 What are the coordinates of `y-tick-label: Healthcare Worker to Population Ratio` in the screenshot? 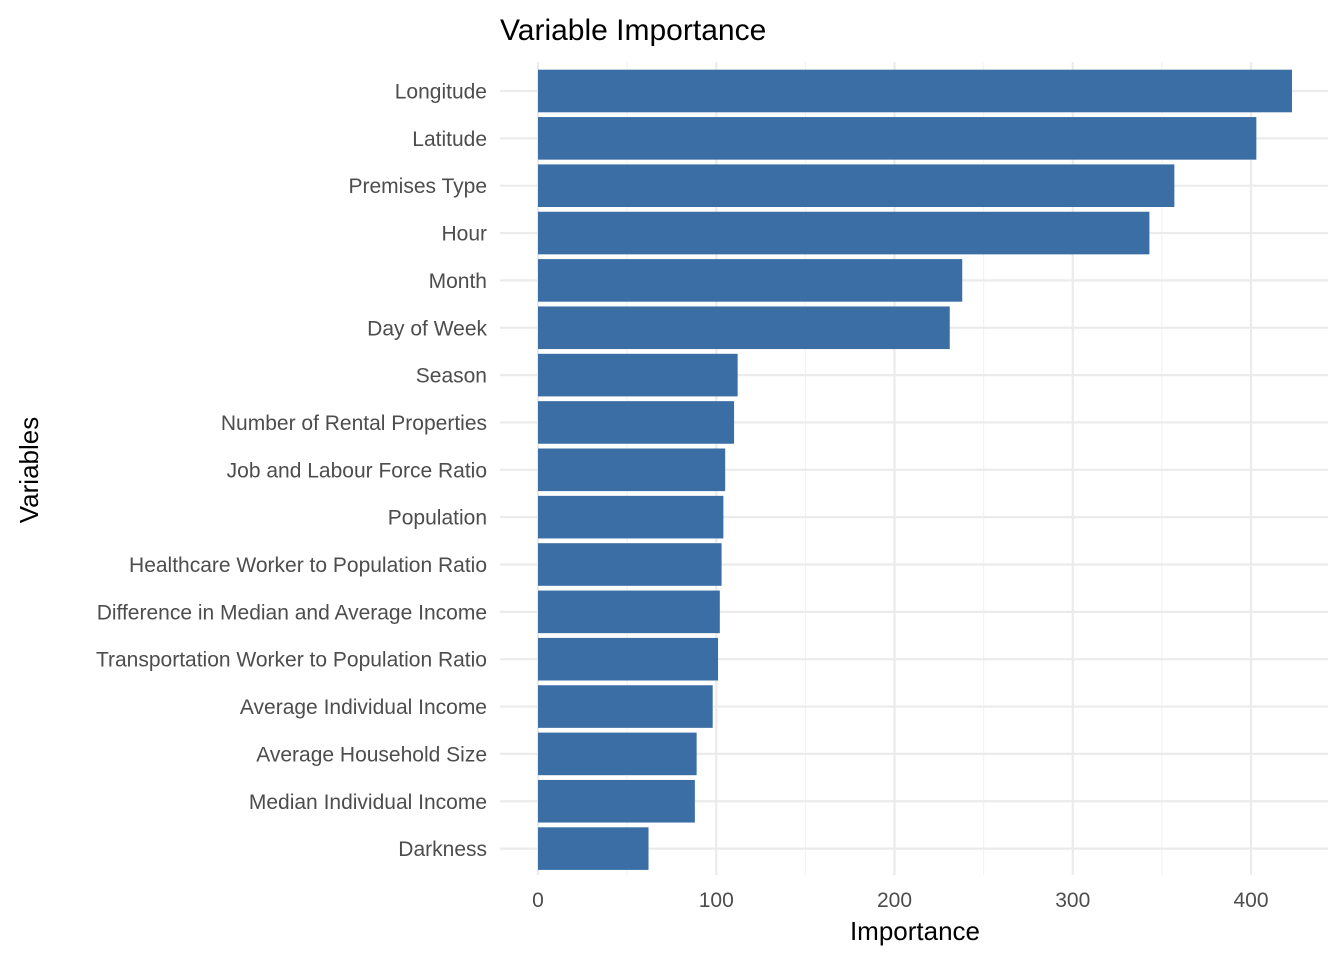 It's located at (308, 565).